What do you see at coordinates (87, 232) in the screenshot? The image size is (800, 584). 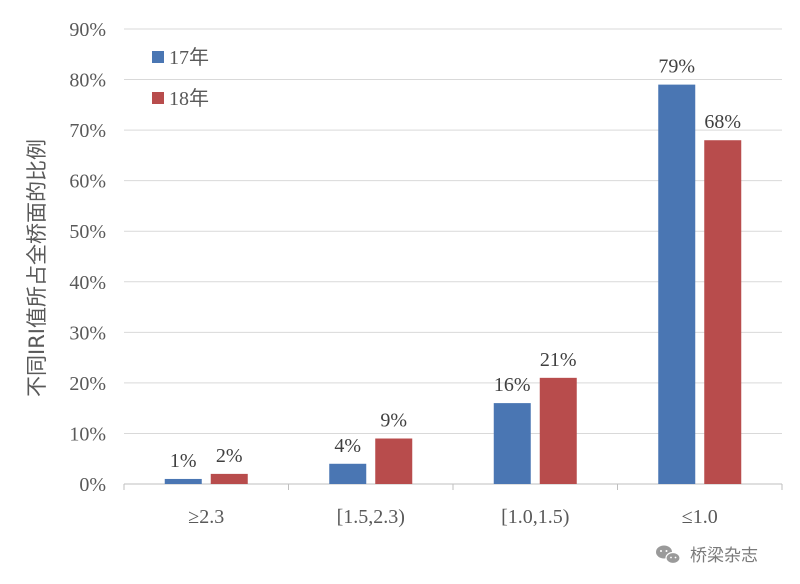 I see `y-tick-label: 50%` at bounding box center [87, 232].